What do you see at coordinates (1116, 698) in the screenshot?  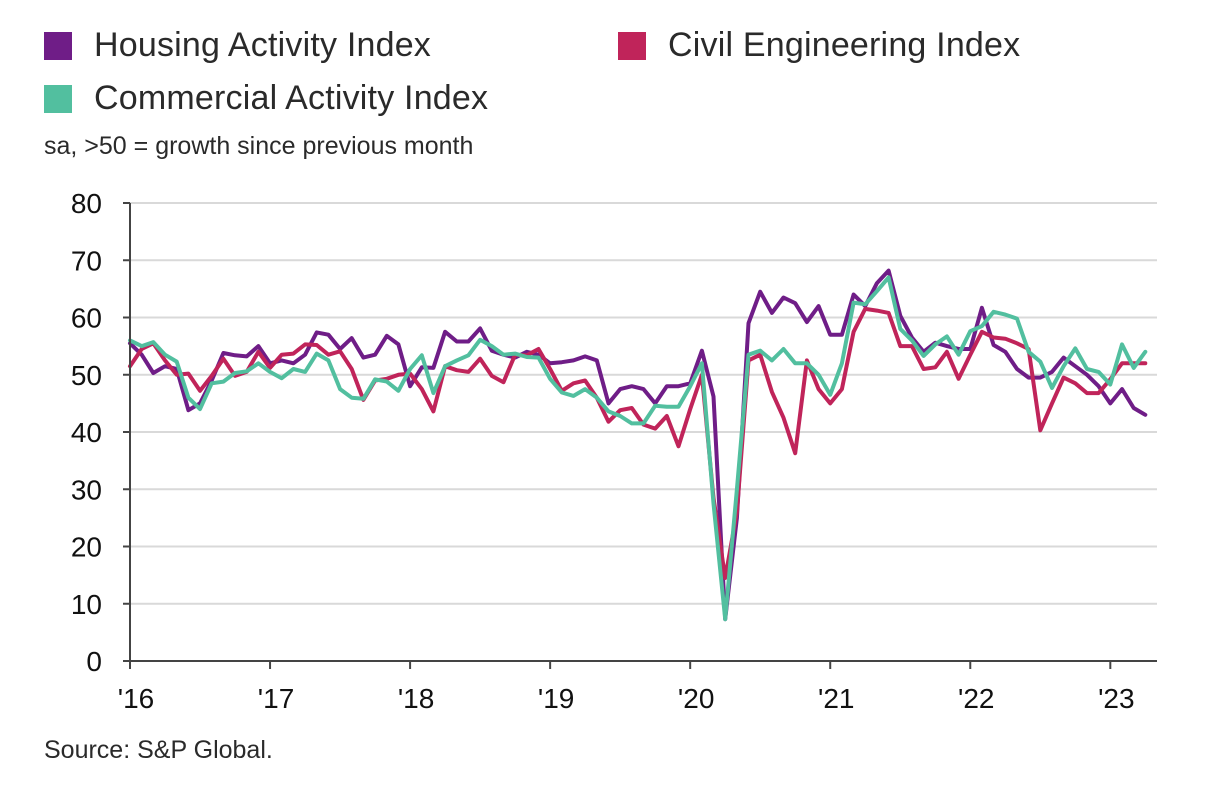 I see `x-tick-label: '23` at bounding box center [1116, 698].